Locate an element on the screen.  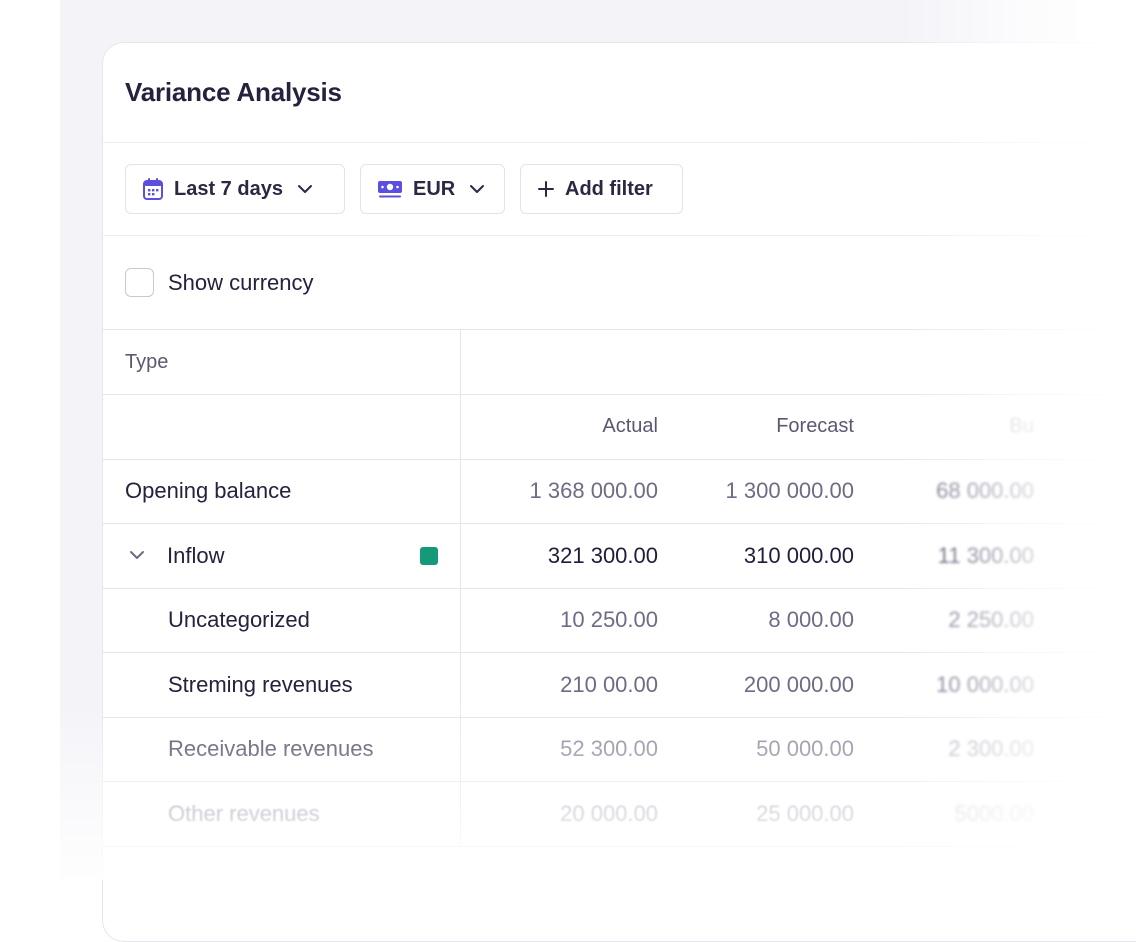
calendar-icon is located at coordinates (153, 189).